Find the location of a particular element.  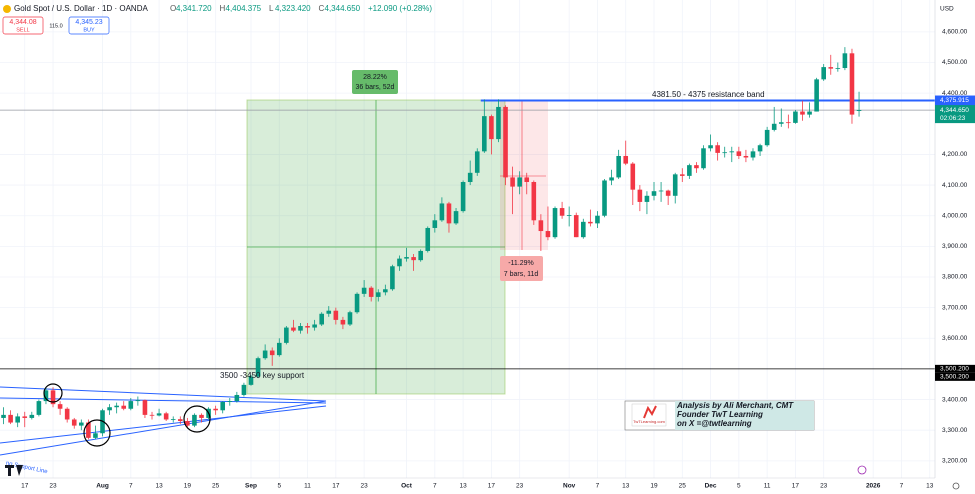

x-tick-label: Dec is located at coordinates (711, 486).